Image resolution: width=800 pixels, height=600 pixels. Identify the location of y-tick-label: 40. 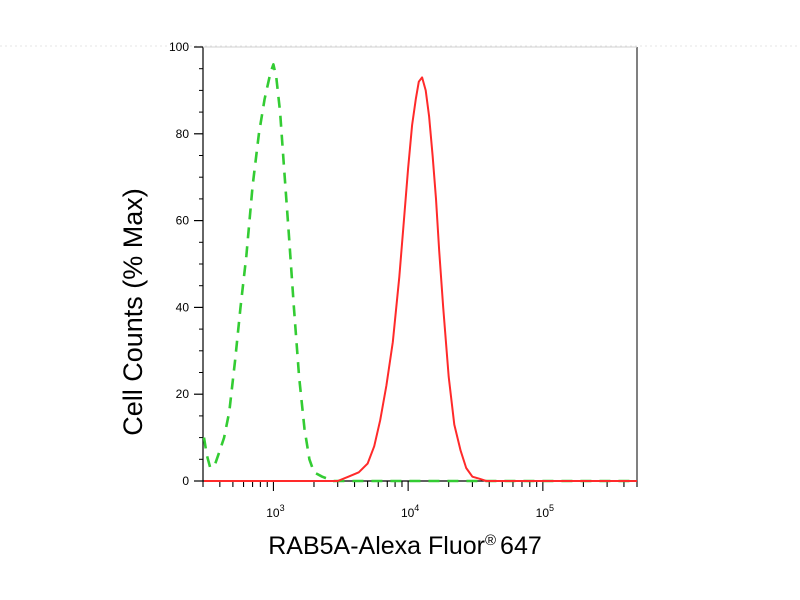
(183, 307).